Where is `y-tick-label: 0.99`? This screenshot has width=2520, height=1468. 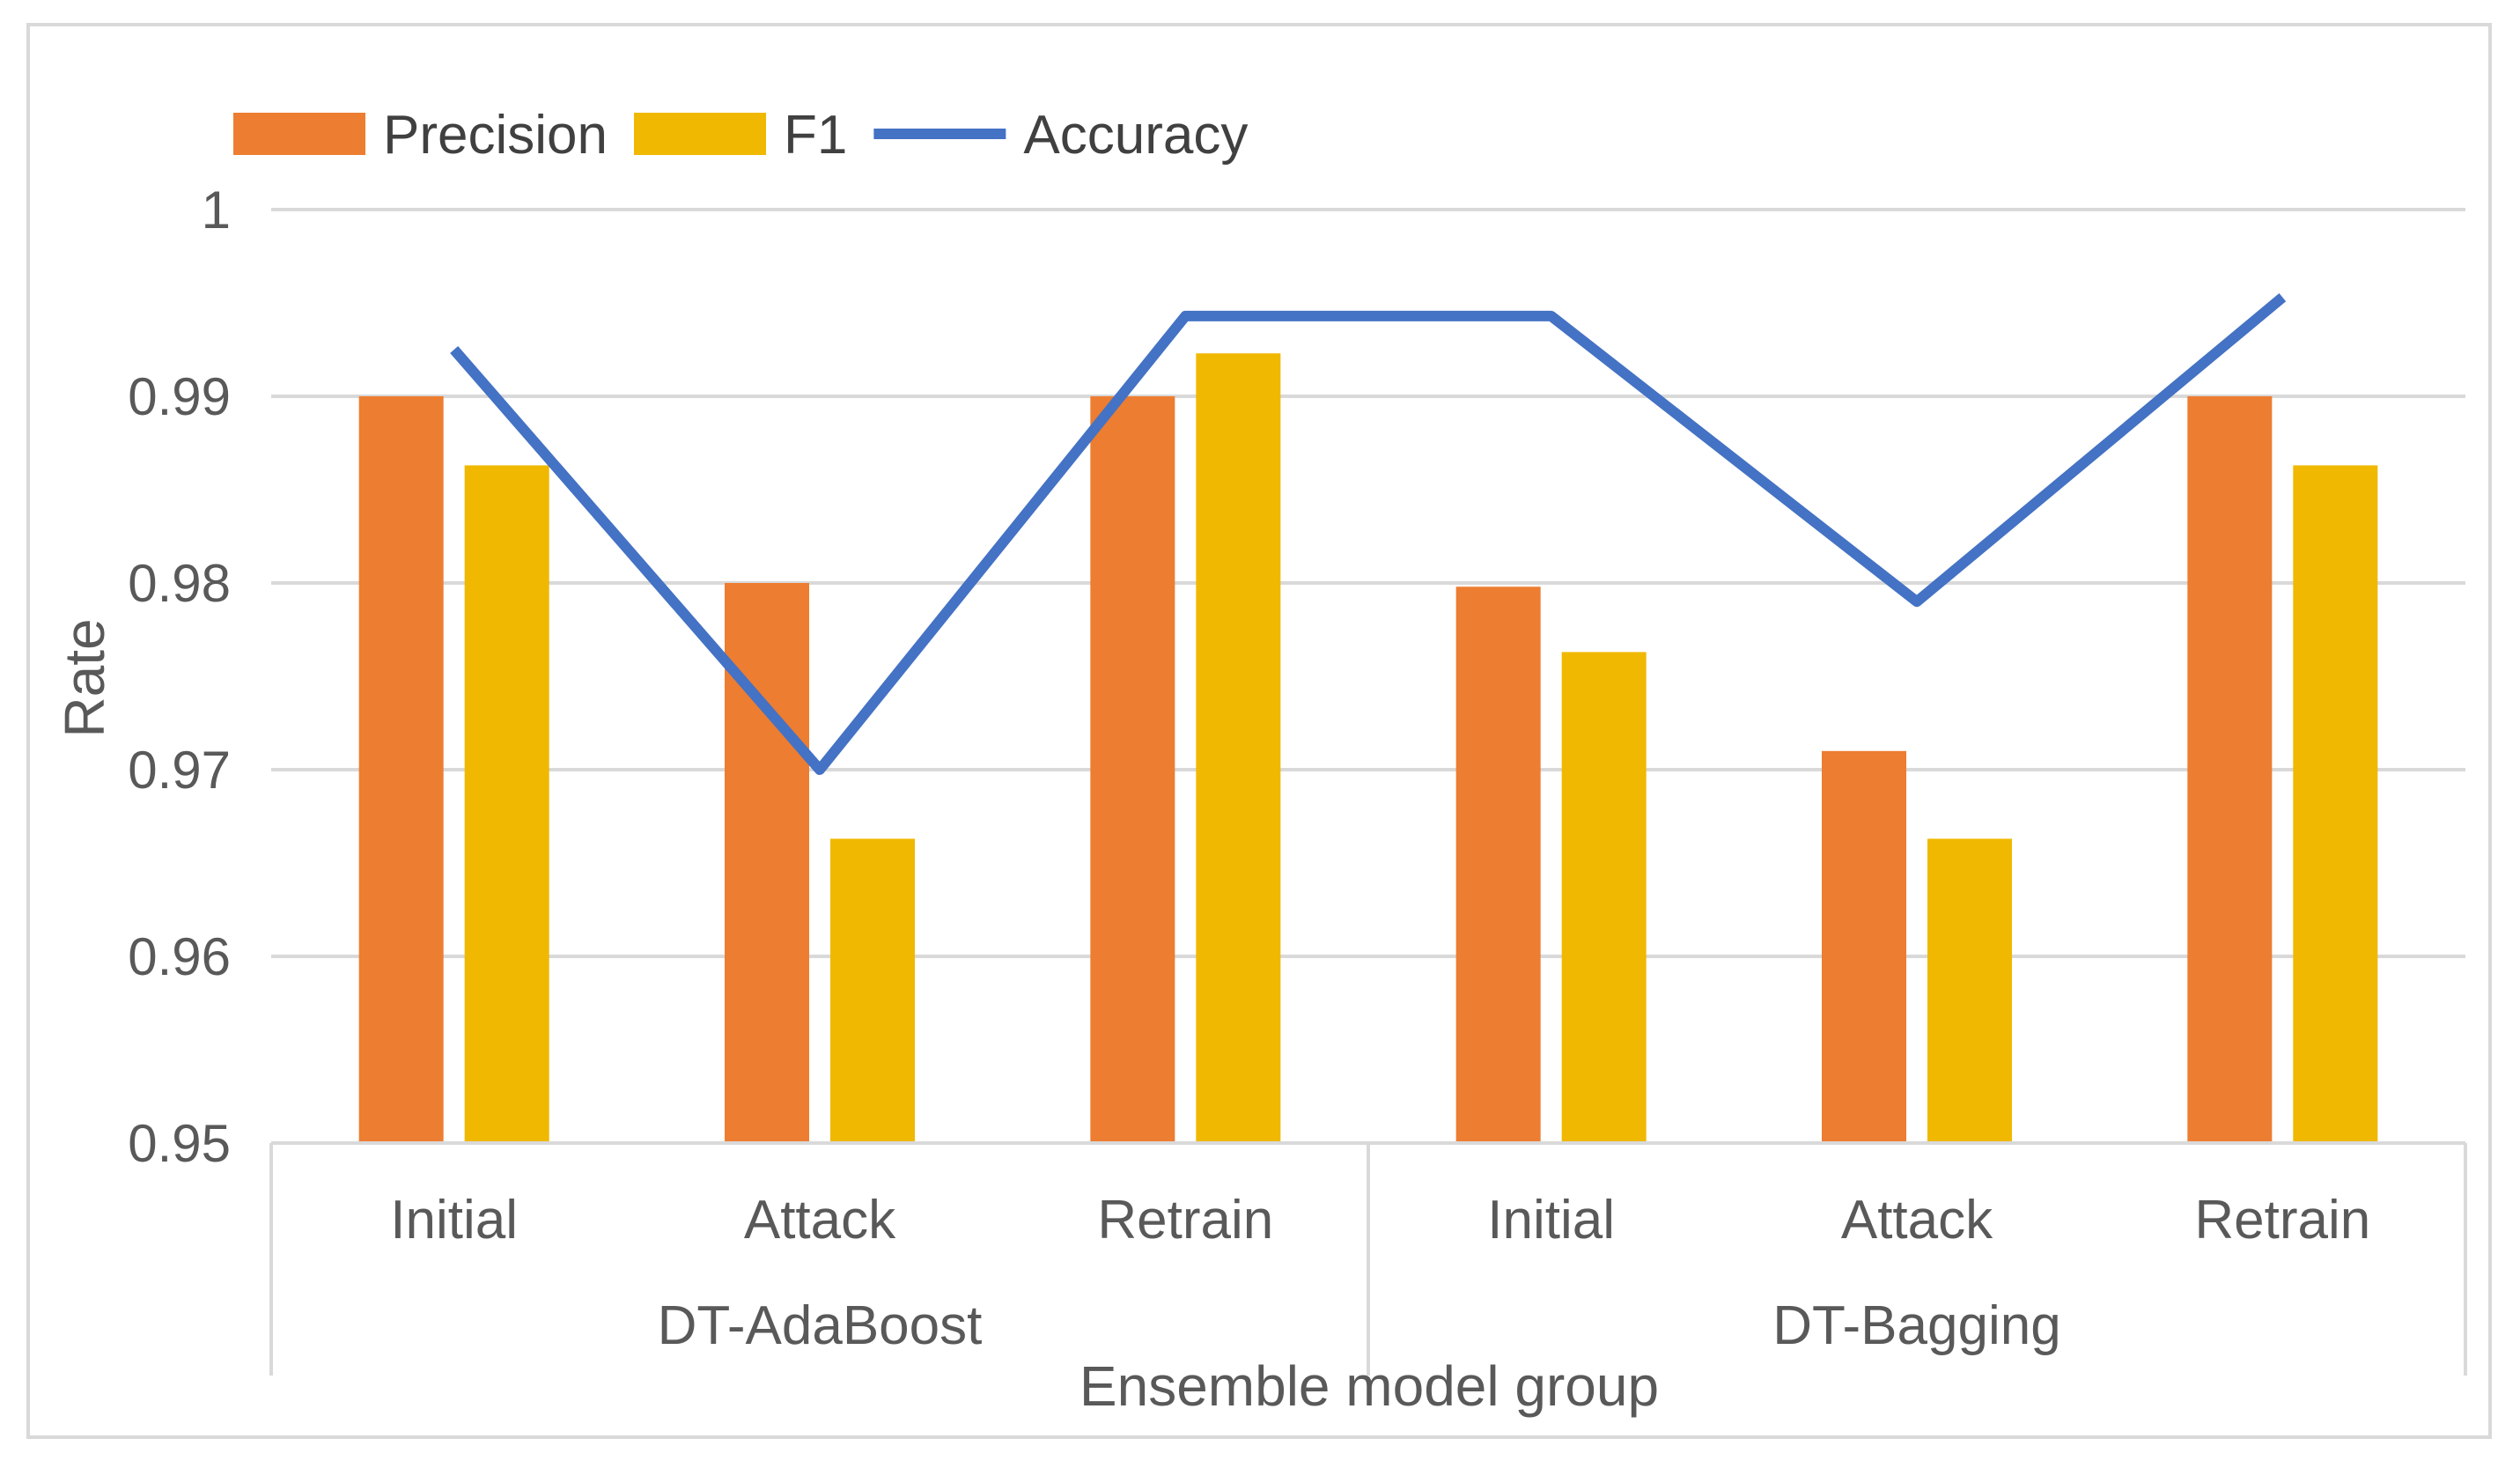 y-tick-label: 0.99 is located at coordinates (179, 396).